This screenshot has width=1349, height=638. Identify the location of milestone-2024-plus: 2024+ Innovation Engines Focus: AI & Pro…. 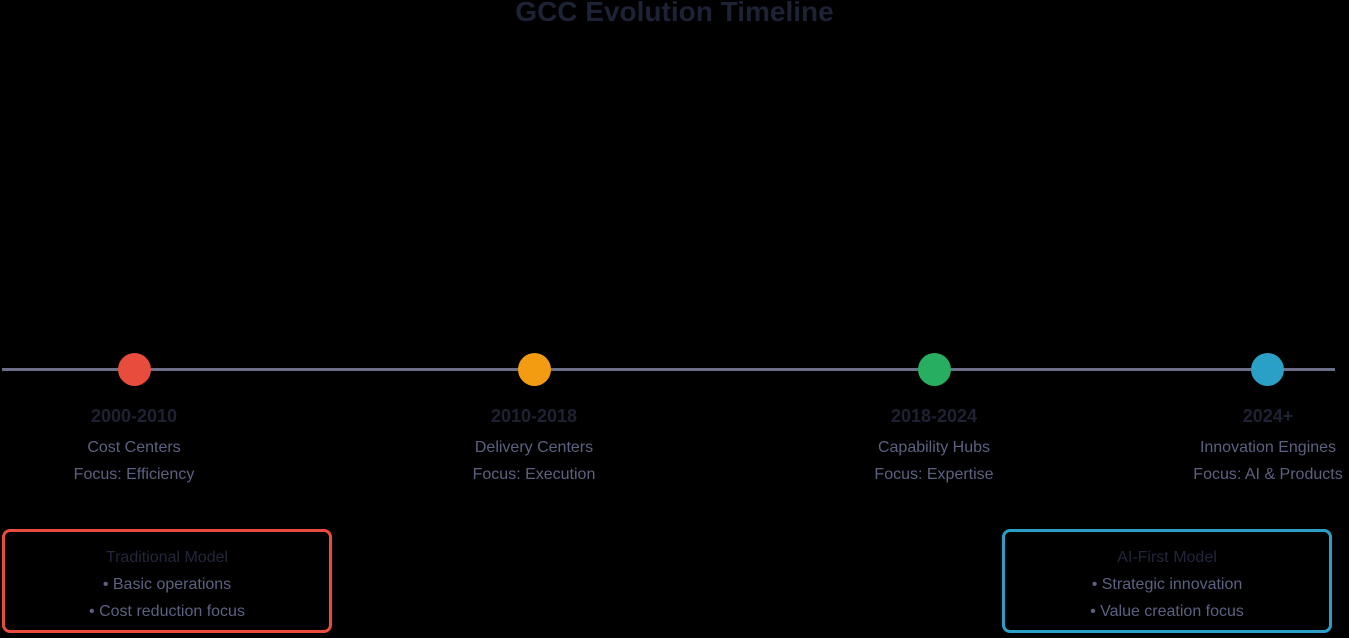
(1248, 444).